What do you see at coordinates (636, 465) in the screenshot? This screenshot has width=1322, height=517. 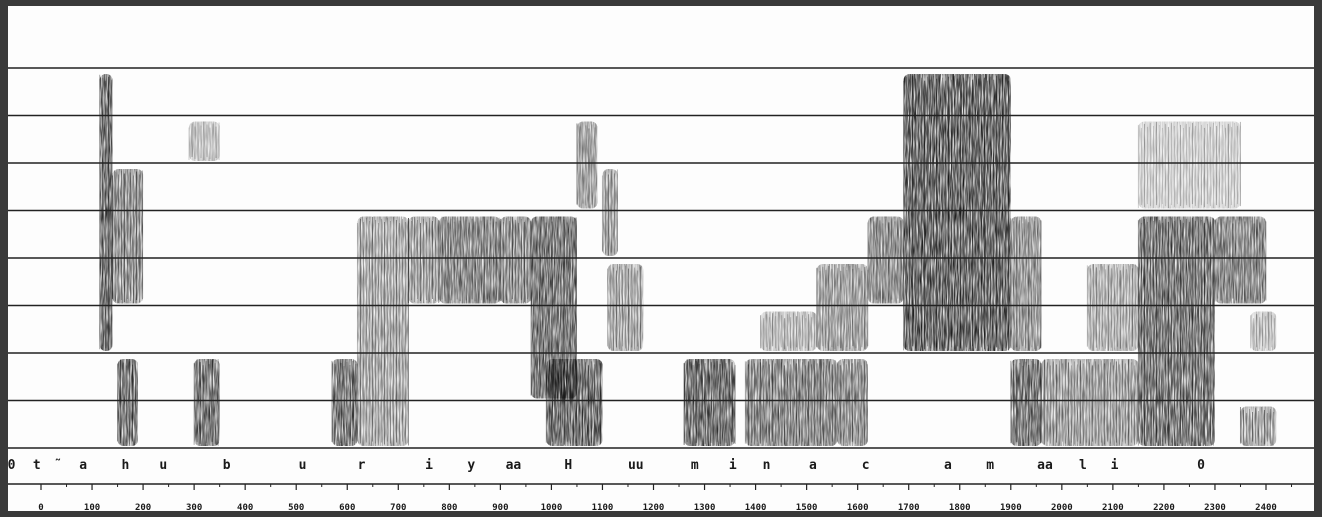 I see `segment-label: uu` at bounding box center [636, 465].